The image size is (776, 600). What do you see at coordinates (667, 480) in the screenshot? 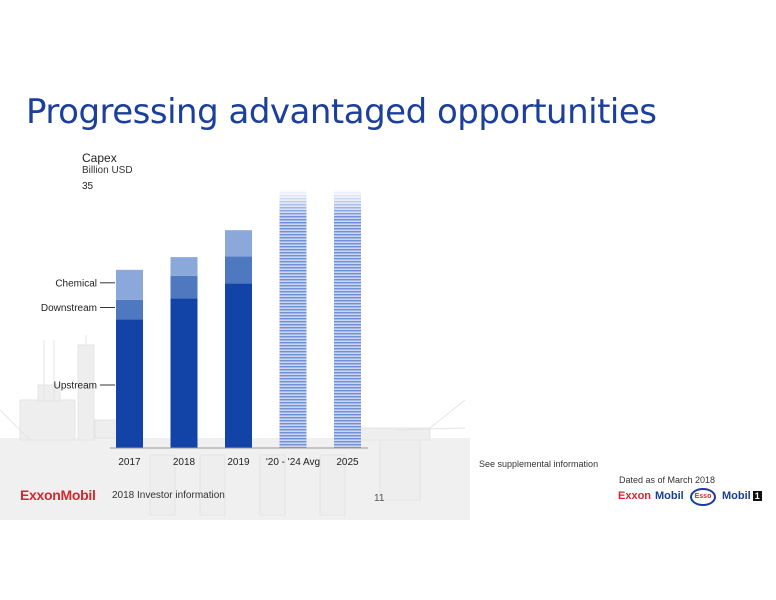
I see `dated-note: Dated as of March 2018` at bounding box center [667, 480].